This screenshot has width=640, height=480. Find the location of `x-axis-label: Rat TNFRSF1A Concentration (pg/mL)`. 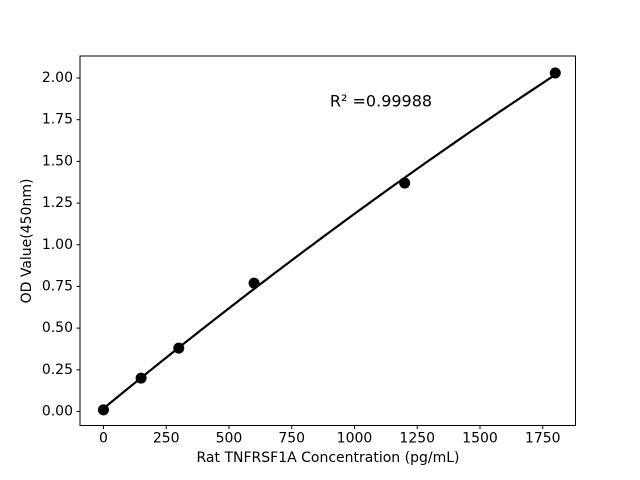

x-axis-label: Rat TNFRSF1A Concentration (pg/mL) is located at coordinates (328, 458).